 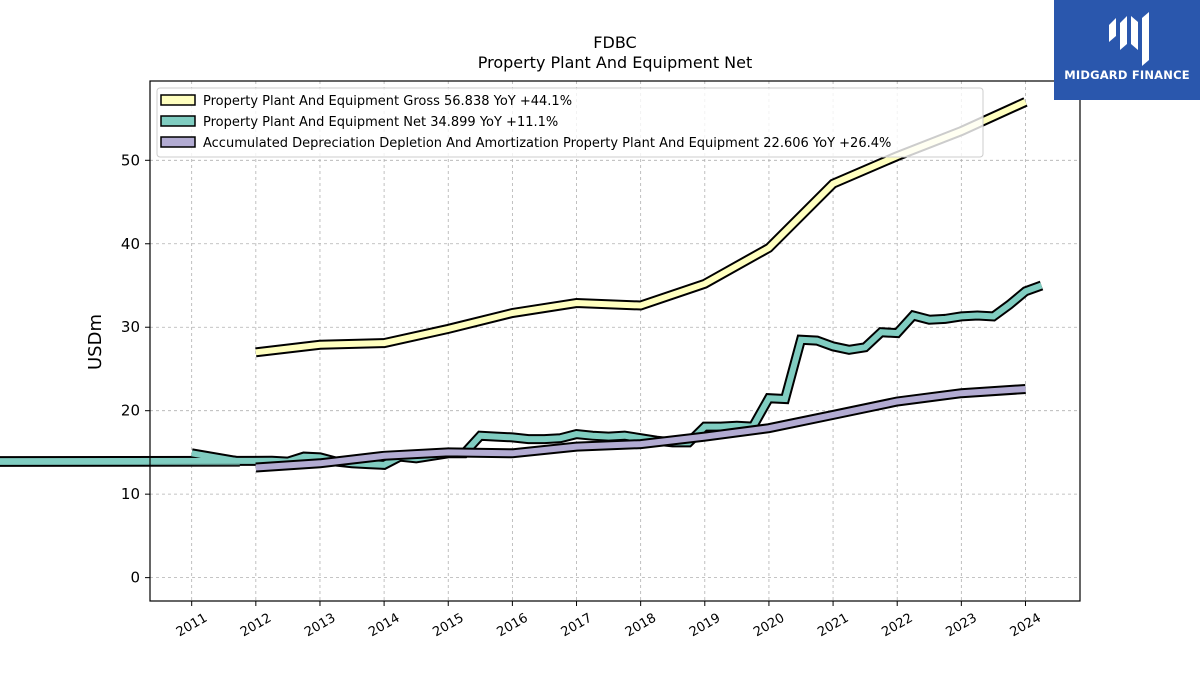 What do you see at coordinates (320, 626) in the screenshot?
I see `x-tick-label: 2013` at bounding box center [320, 626].